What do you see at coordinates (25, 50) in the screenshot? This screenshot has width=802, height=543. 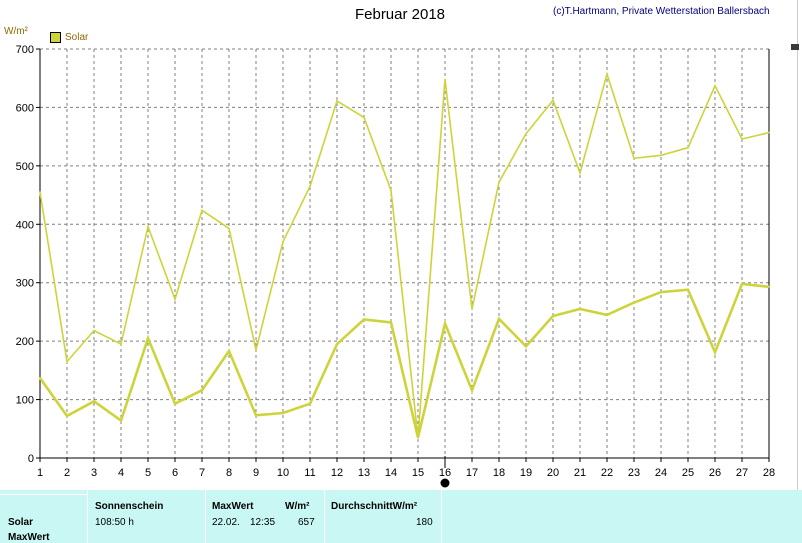 I see `y-tick-label: 700` at bounding box center [25, 50].